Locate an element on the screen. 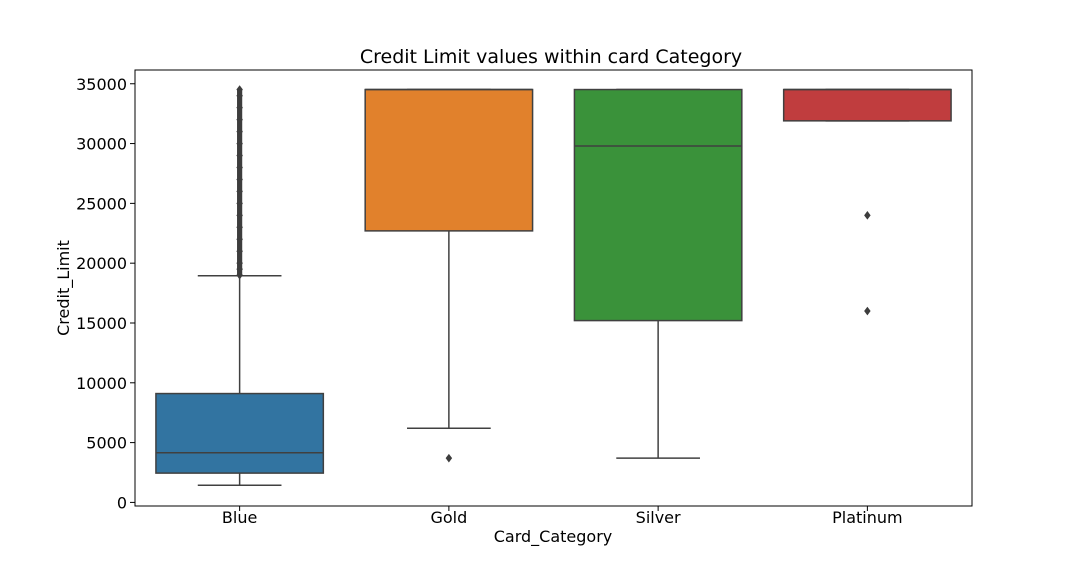 The width and height of the screenshot is (1080, 576). x-tick-label: Blue is located at coordinates (239, 517).